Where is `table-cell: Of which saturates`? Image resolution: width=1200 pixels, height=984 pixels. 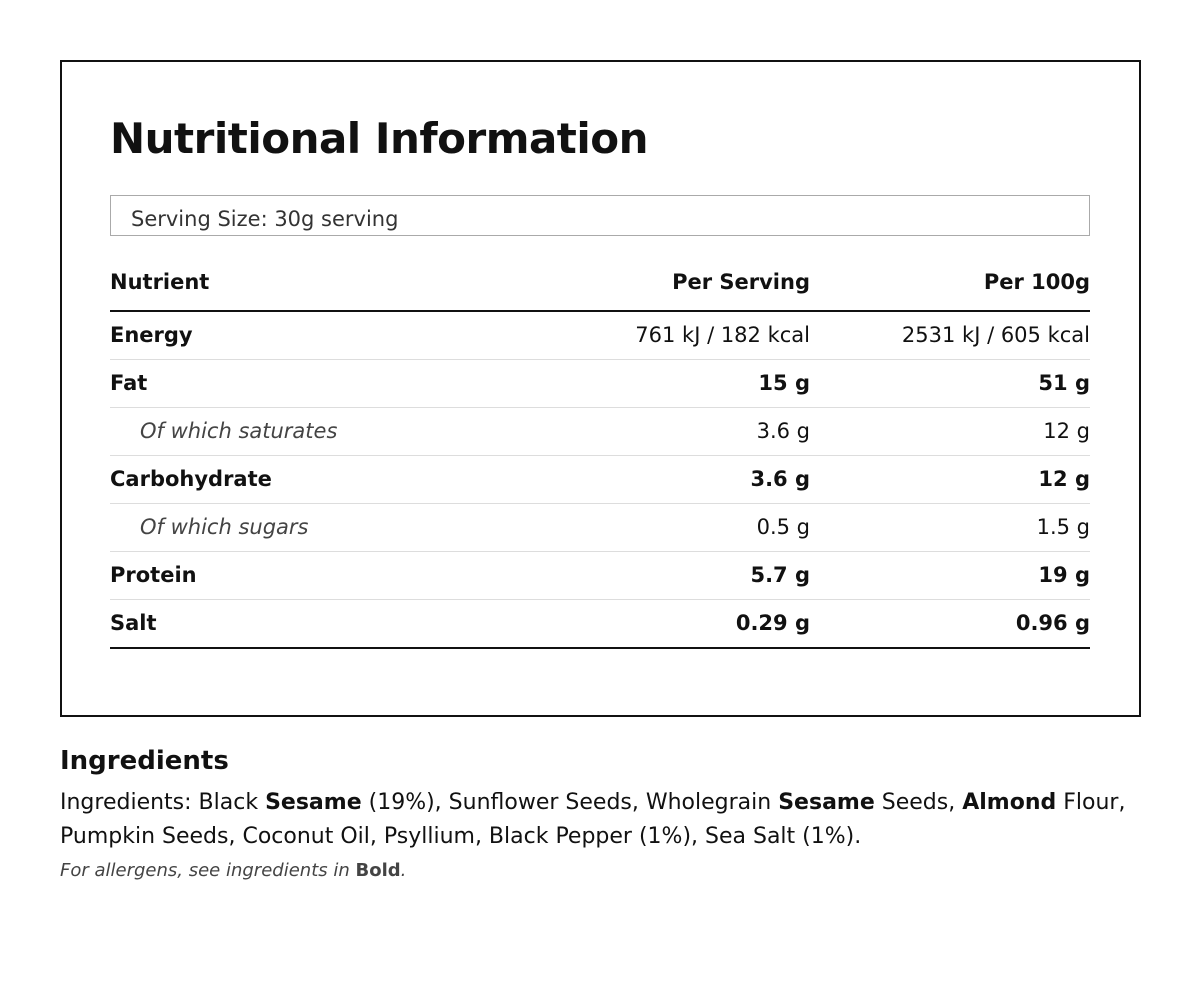
table-cell: Of which saturates is located at coordinates (239, 431).